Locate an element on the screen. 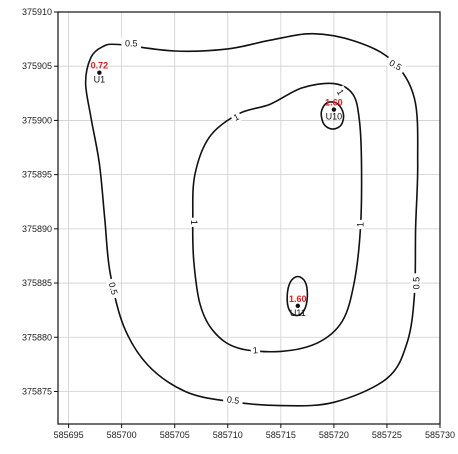 This screenshot has height=454, width=458. point-id-label: U11 is located at coordinates (298, 313).